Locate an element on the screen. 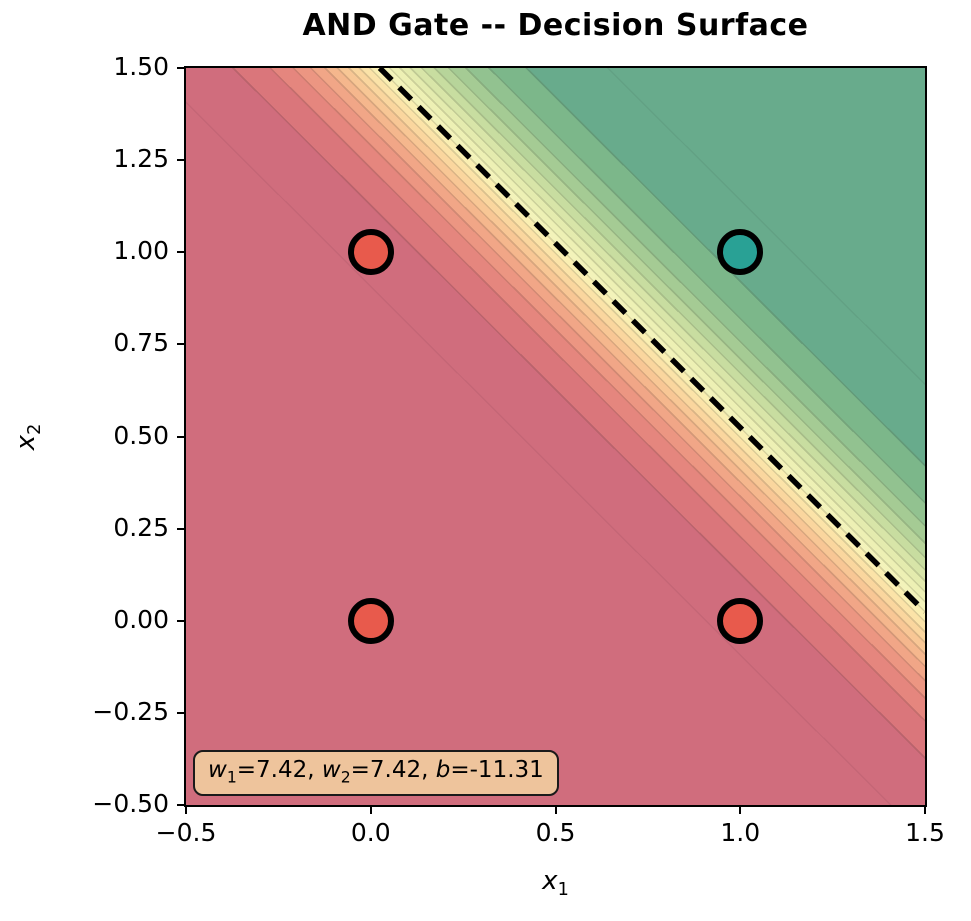 The width and height of the screenshot is (971, 921). annotation-segment: 2 is located at coordinates (345, 777).